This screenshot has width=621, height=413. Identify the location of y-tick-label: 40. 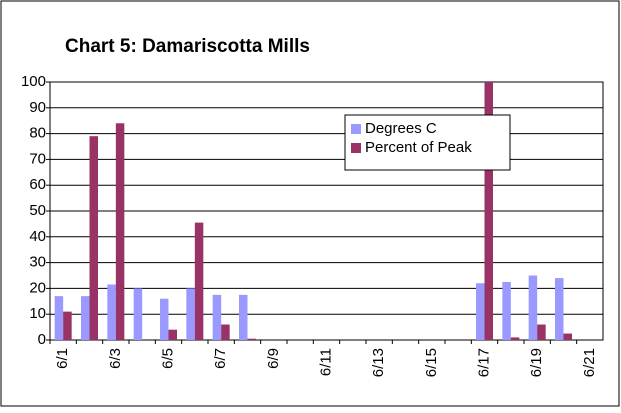
(37, 236).